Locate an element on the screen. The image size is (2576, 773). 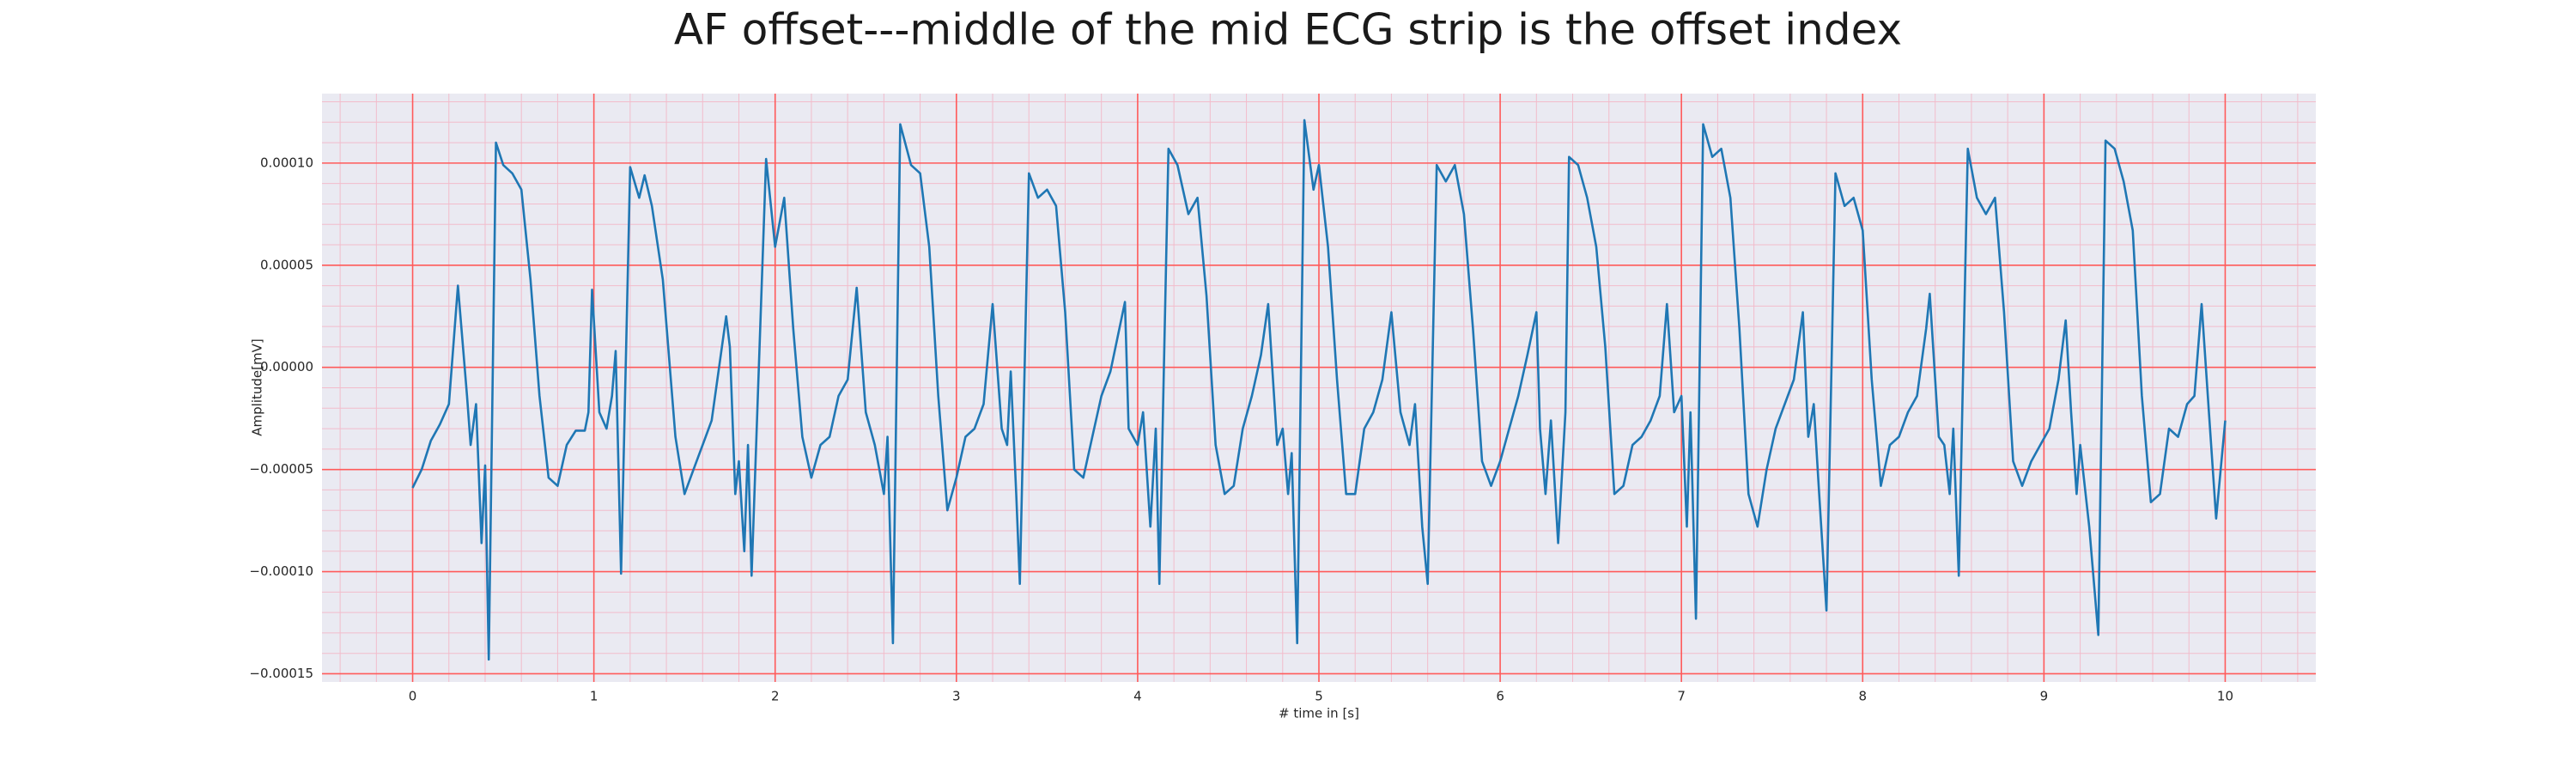
y-tick-label: −0.00010 is located at coordinates (281, 571).